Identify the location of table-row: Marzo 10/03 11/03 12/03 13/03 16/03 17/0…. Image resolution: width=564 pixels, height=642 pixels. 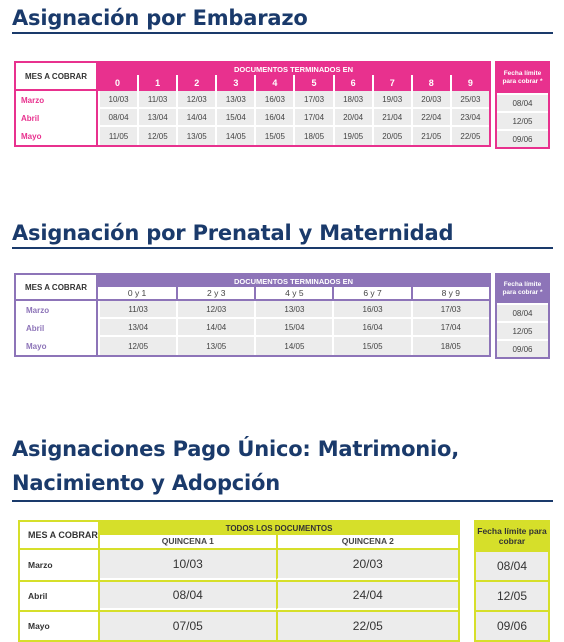
(252, 100).